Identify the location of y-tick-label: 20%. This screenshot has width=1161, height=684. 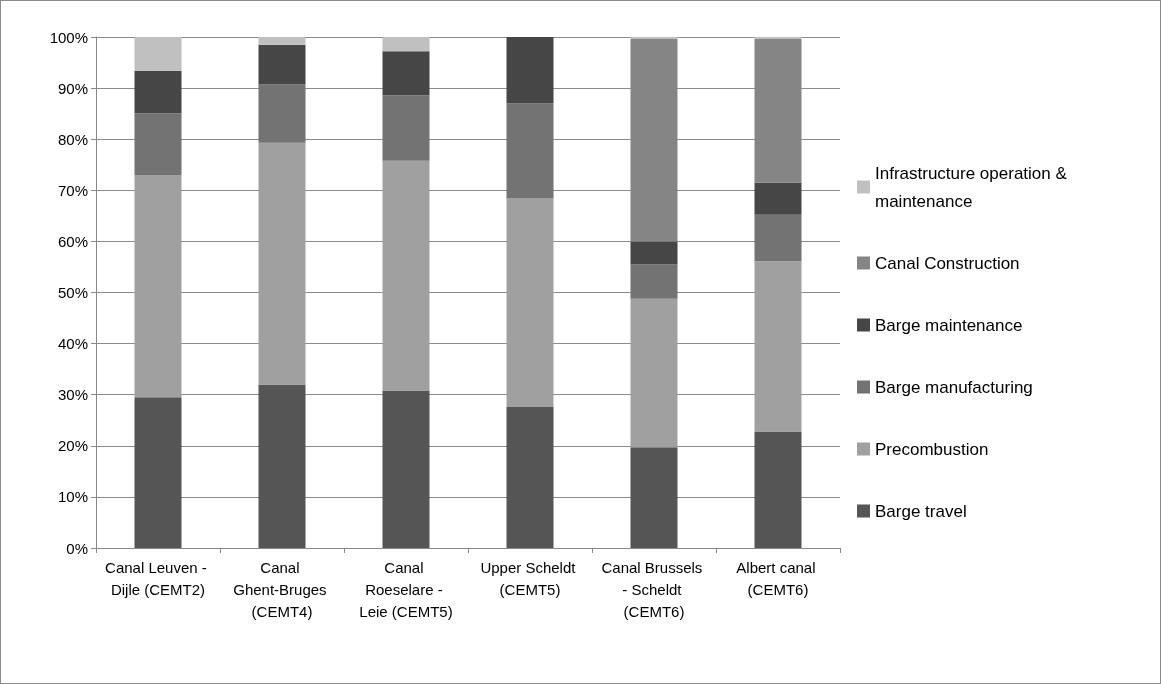
(72, 446).